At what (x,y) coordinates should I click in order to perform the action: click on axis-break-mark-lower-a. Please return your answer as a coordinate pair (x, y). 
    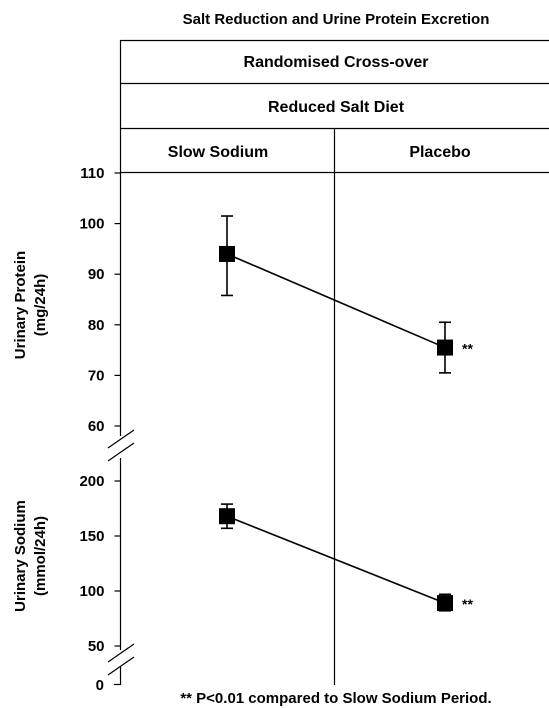
    Looking at the image, I should click on (121, 653).